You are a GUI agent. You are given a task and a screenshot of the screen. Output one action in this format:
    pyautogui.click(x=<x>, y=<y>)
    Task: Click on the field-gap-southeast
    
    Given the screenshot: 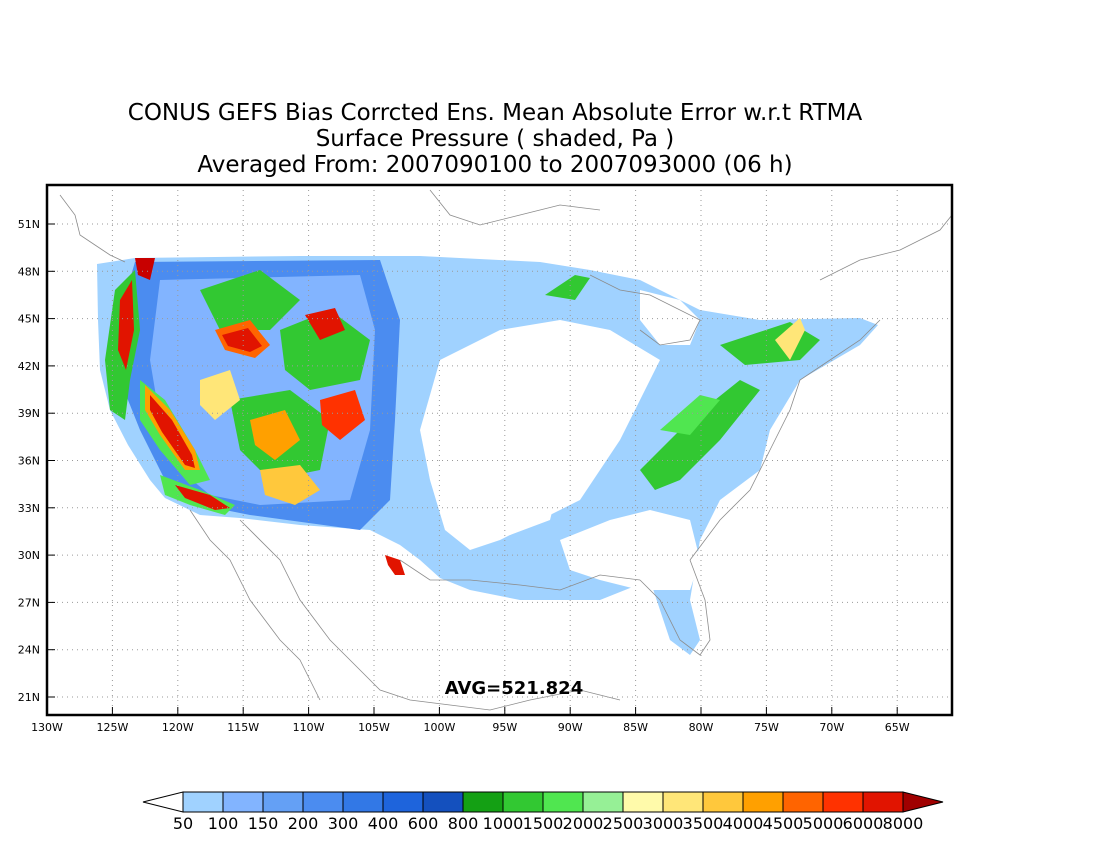 What is the action you would take?
    pyautogui.click(x=630, y=550)
    